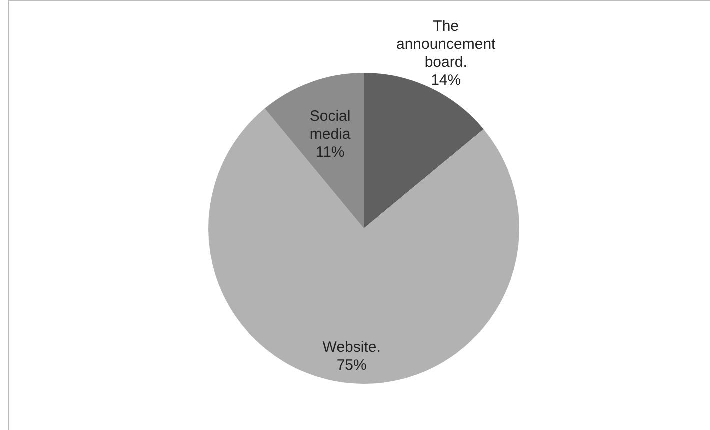 The width and height of the screenshot is (710, 430). Describe the element at coordinates (351, 365) in the screenshot. I see `data-label: 75%` at that location.